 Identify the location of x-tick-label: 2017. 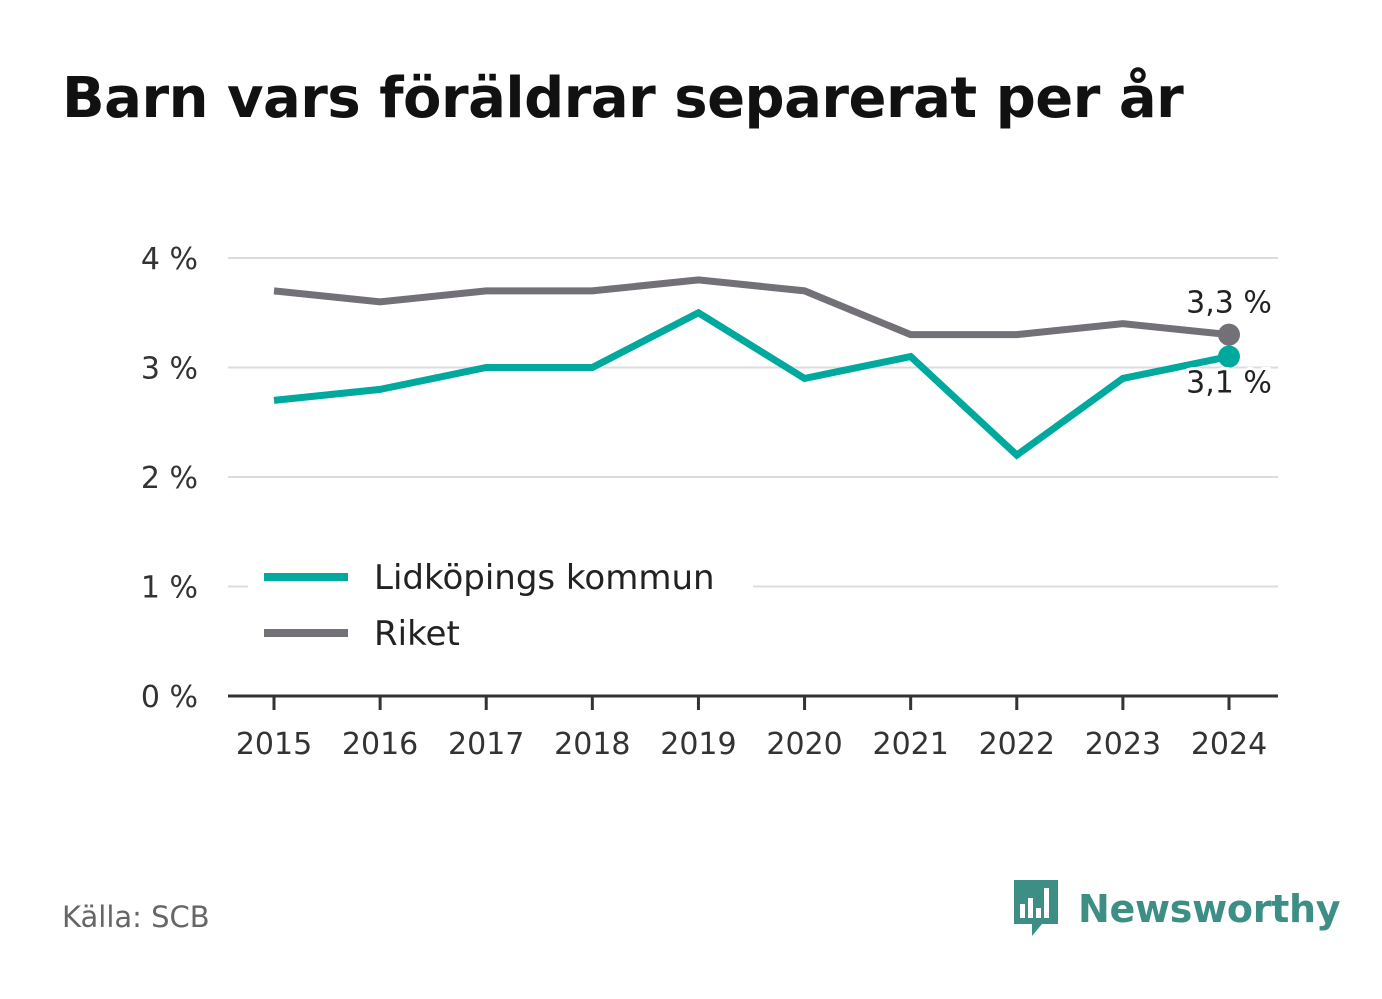
(486, 744).